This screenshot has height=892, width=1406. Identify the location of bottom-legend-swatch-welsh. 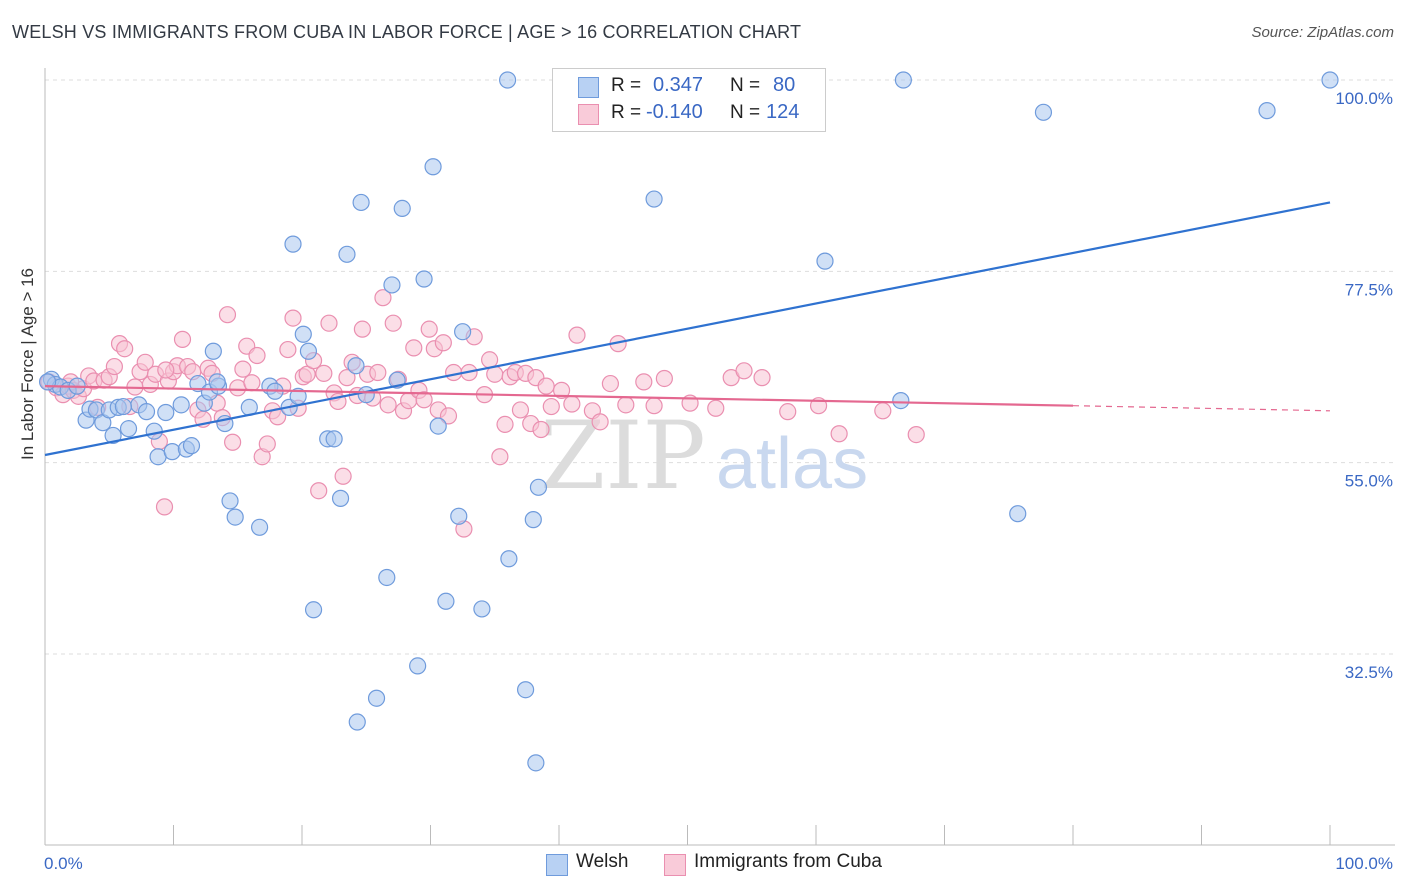
(557, 865).